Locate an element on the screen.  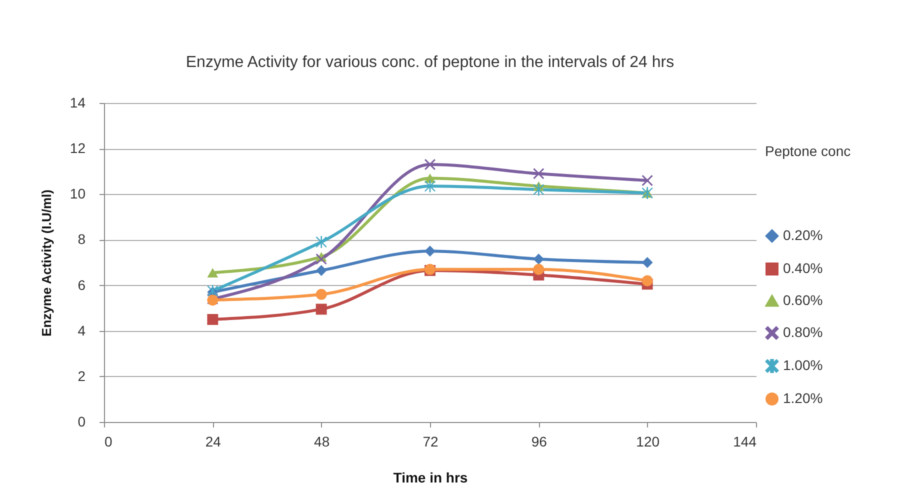
y-tick-label: 14 is located at coordinates (78, 102).